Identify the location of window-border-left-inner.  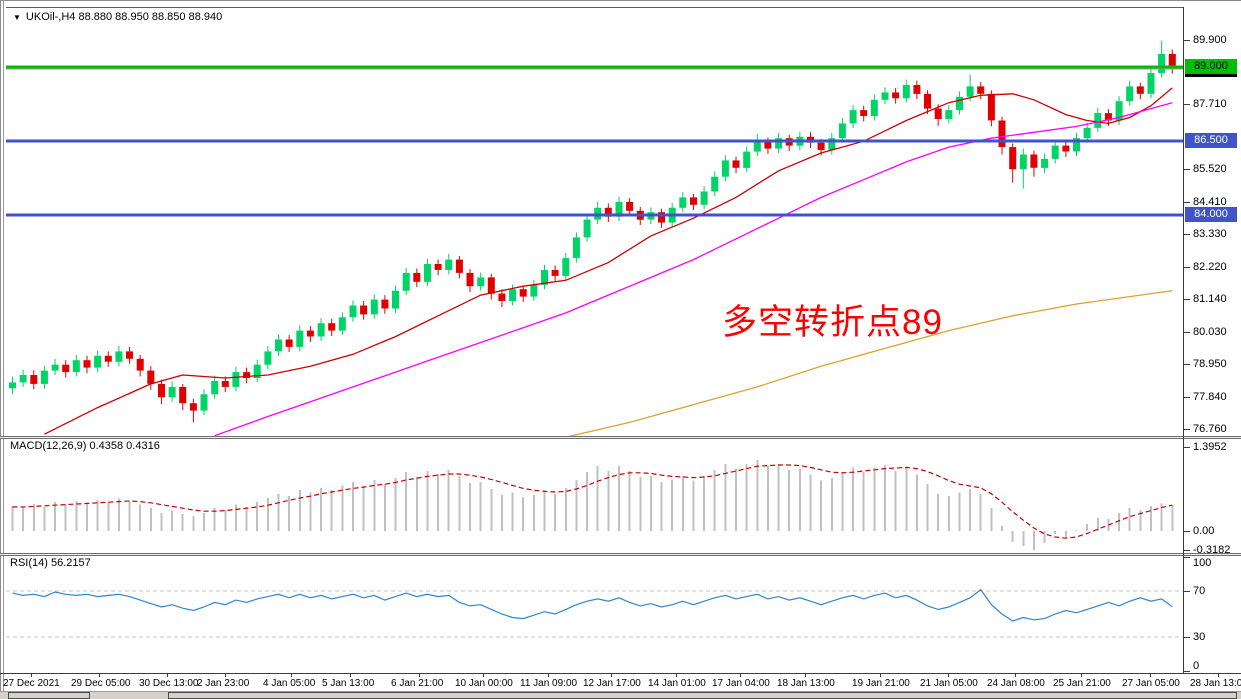
(3, 349).